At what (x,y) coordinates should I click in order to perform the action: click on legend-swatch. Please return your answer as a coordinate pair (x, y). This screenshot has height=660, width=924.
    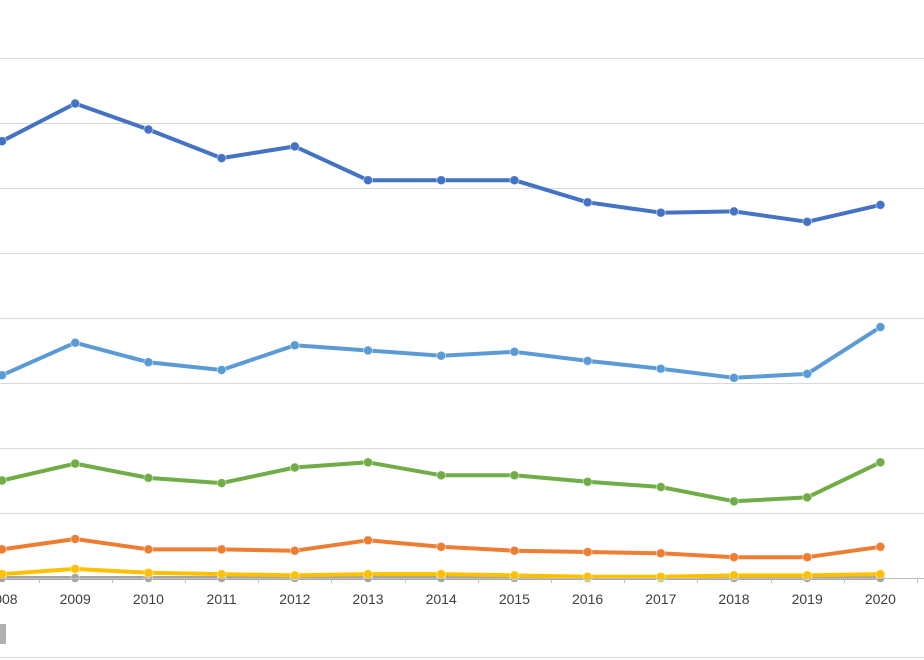
    Looking at the image, I should click on (3, 634).